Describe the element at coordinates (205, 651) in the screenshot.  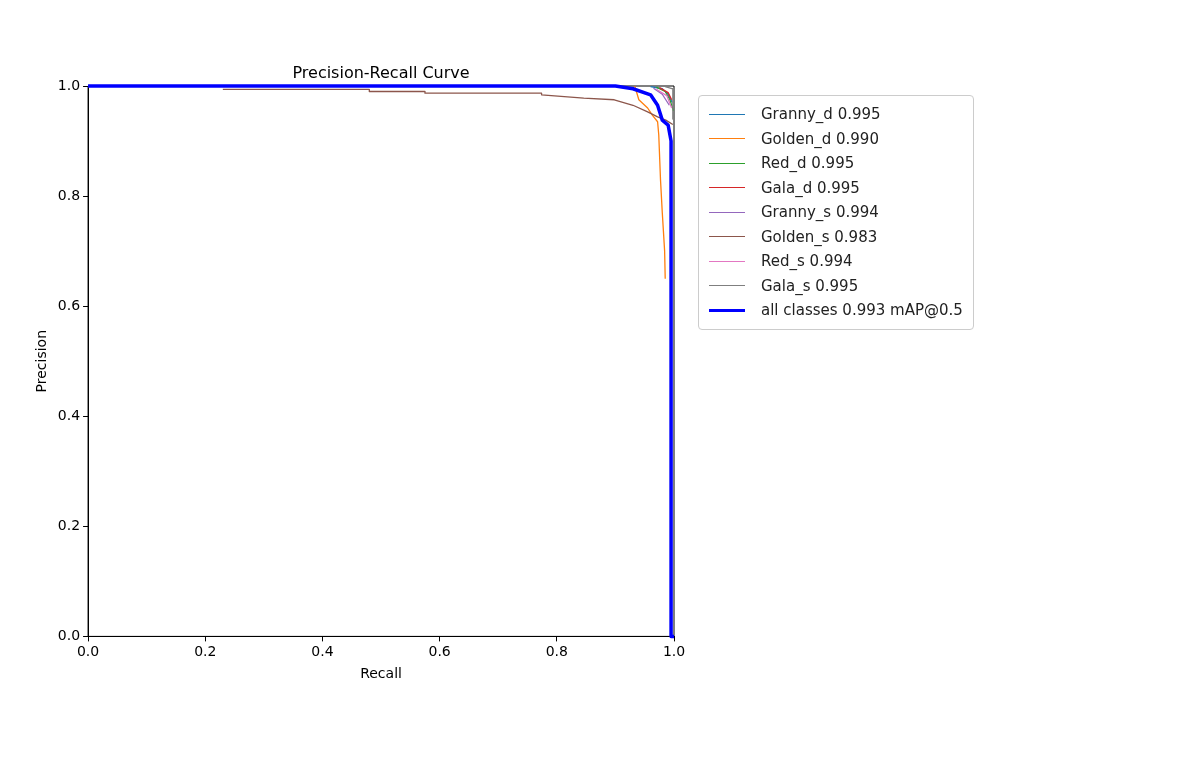
I see `x-tick-label: 0.2` at that location.